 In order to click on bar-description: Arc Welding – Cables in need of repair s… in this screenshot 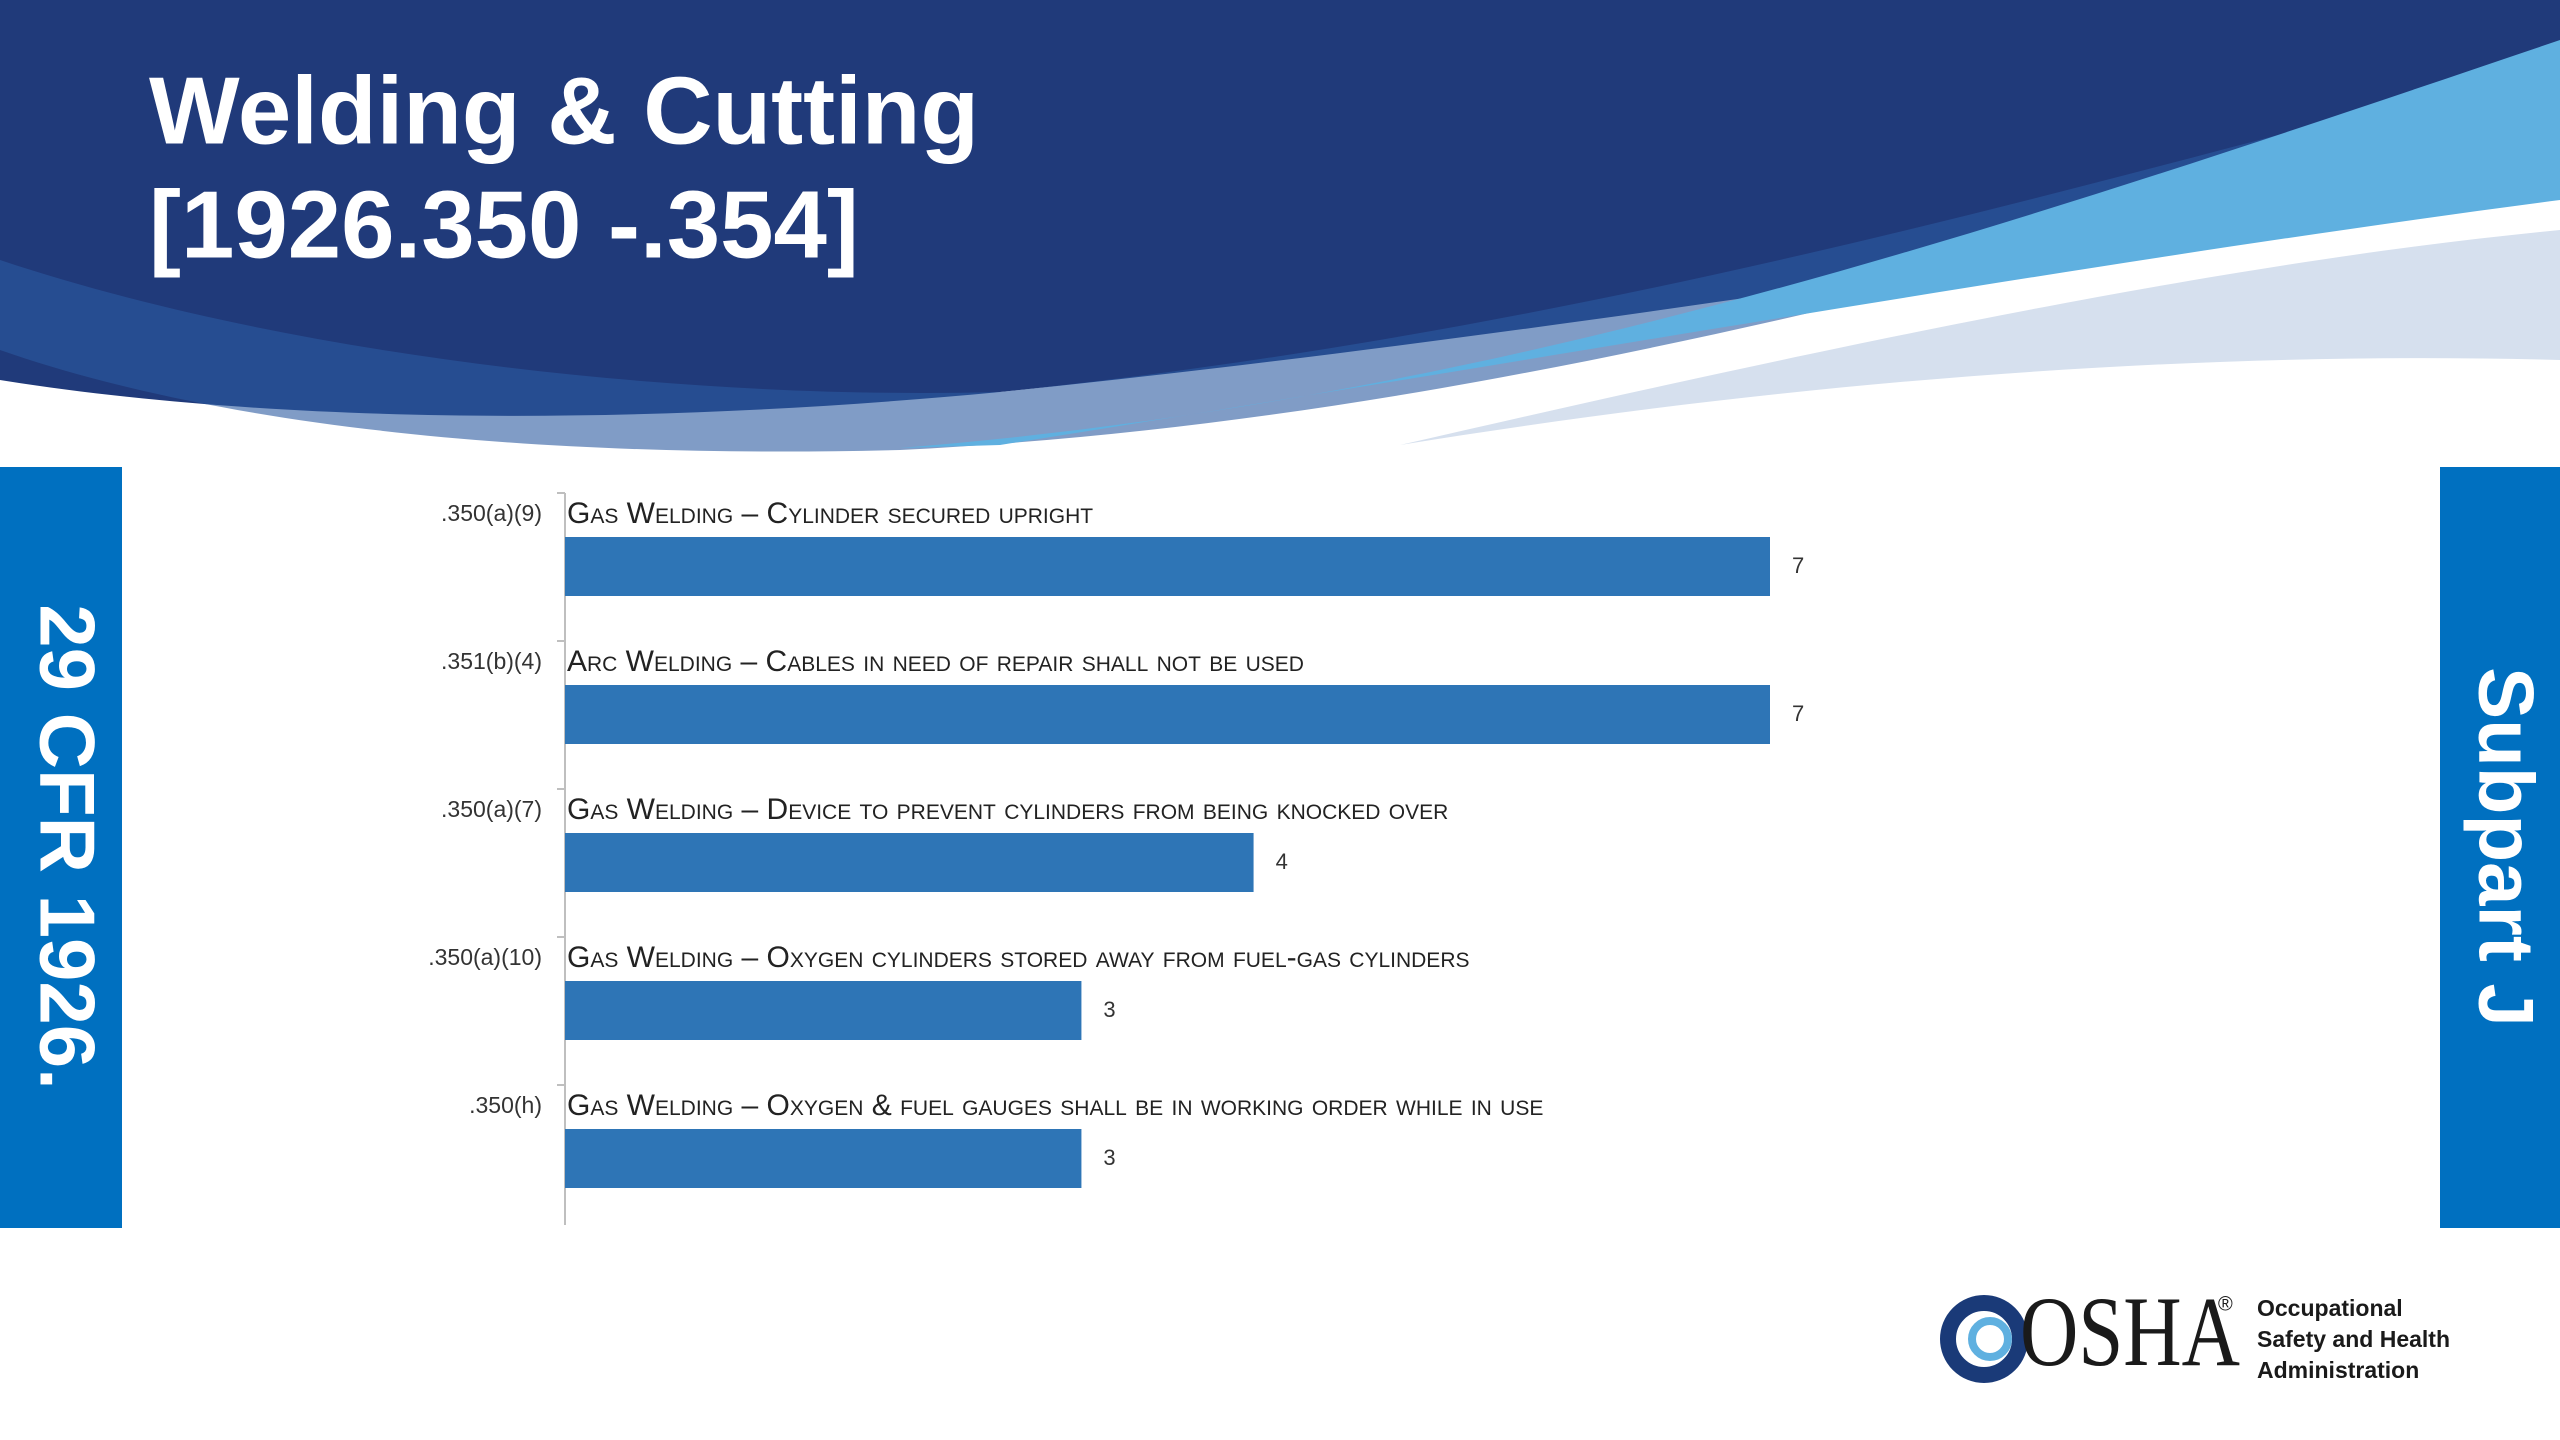, I will do `click(935, 661)`.